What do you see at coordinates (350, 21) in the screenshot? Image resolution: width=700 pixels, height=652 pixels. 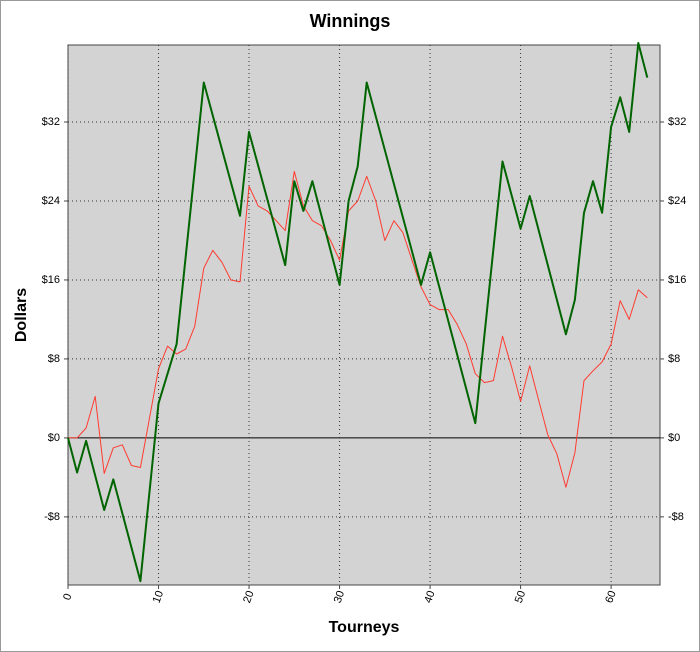 I see `chart-title: Winnings` at bounding box center [350, 21].